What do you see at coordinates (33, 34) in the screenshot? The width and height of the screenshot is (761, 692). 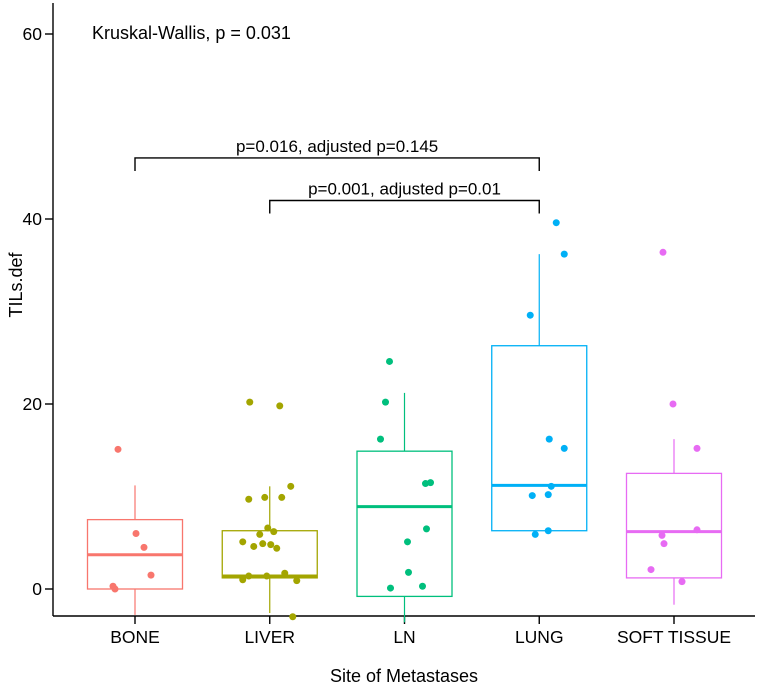 I see `y-tick-label: 60` at bounding box center [33, 34].